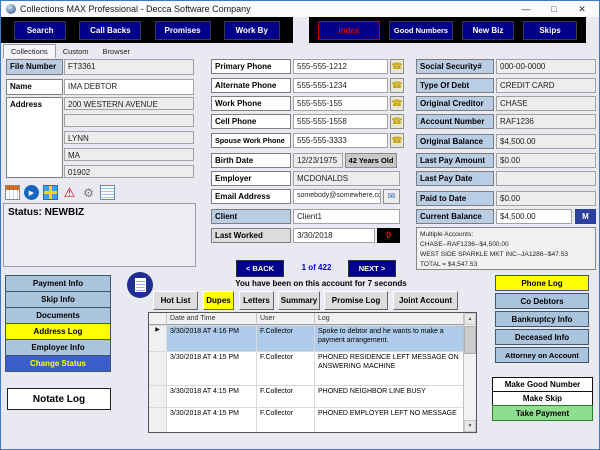 This screenshot has width=600, height=450. Describe the element at coordinates (542, 319) in the screenshot. I see `bankruptcy-info-button: Bankruptcy Info` at that location.